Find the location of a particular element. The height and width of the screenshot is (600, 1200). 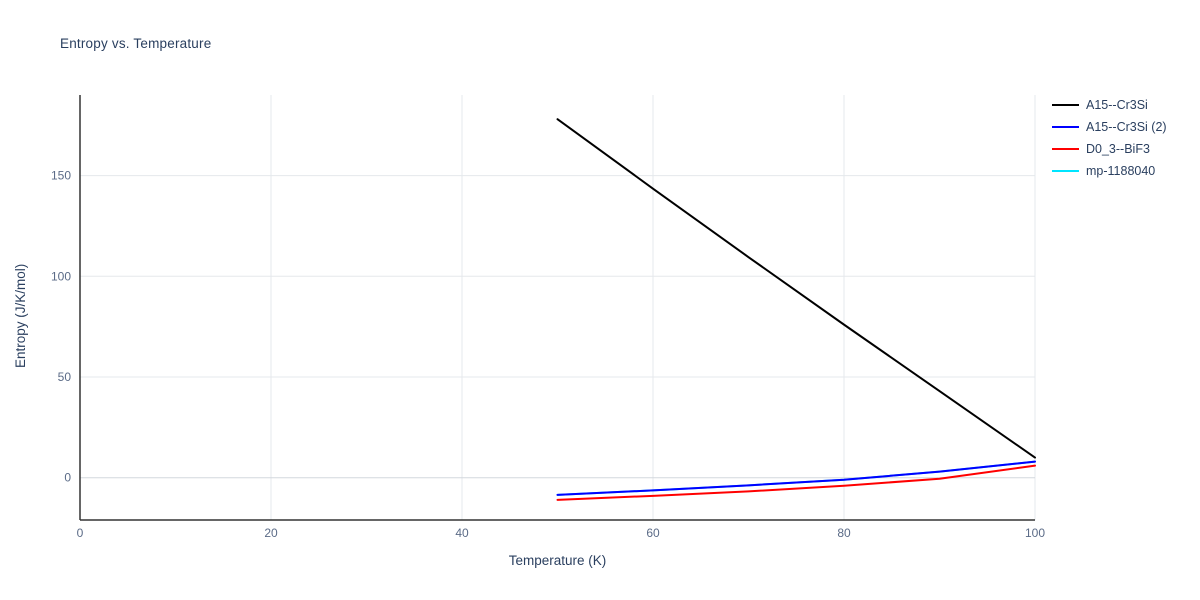

legend-item-A15--Cr3Si: A15--Cr3Si is located at coordinates (1109, 104).